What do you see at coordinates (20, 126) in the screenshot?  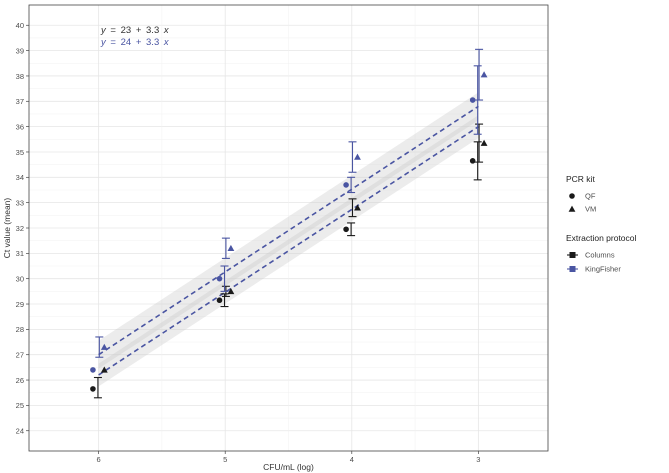 I see `y-tick-label-36: 36` at bounding box center [20, 126].